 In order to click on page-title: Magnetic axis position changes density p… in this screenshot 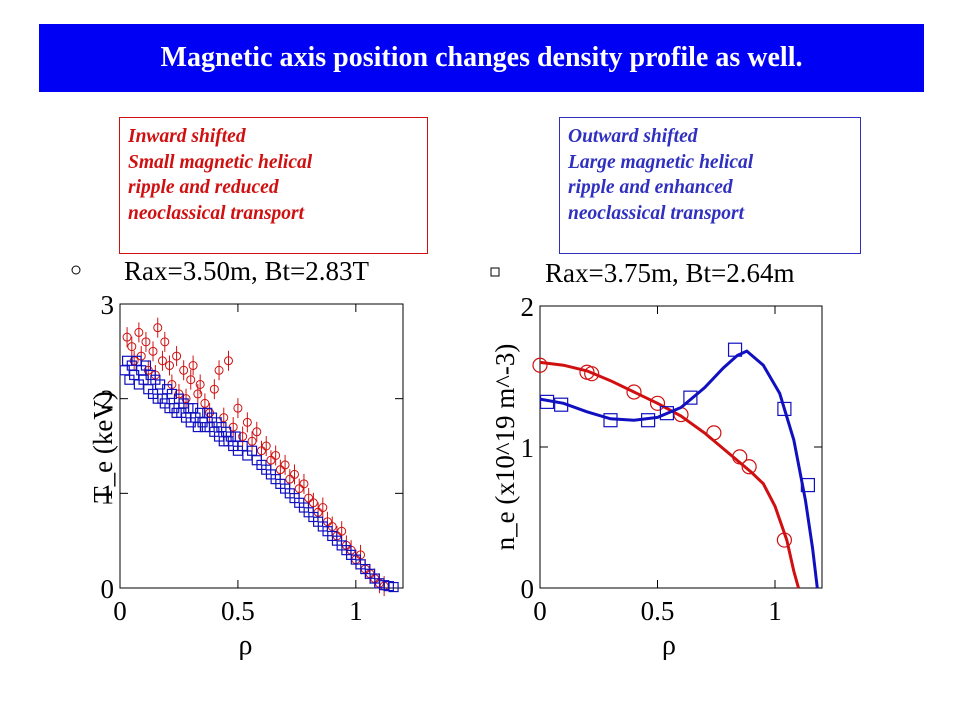, I will do `click(481, 57)`.